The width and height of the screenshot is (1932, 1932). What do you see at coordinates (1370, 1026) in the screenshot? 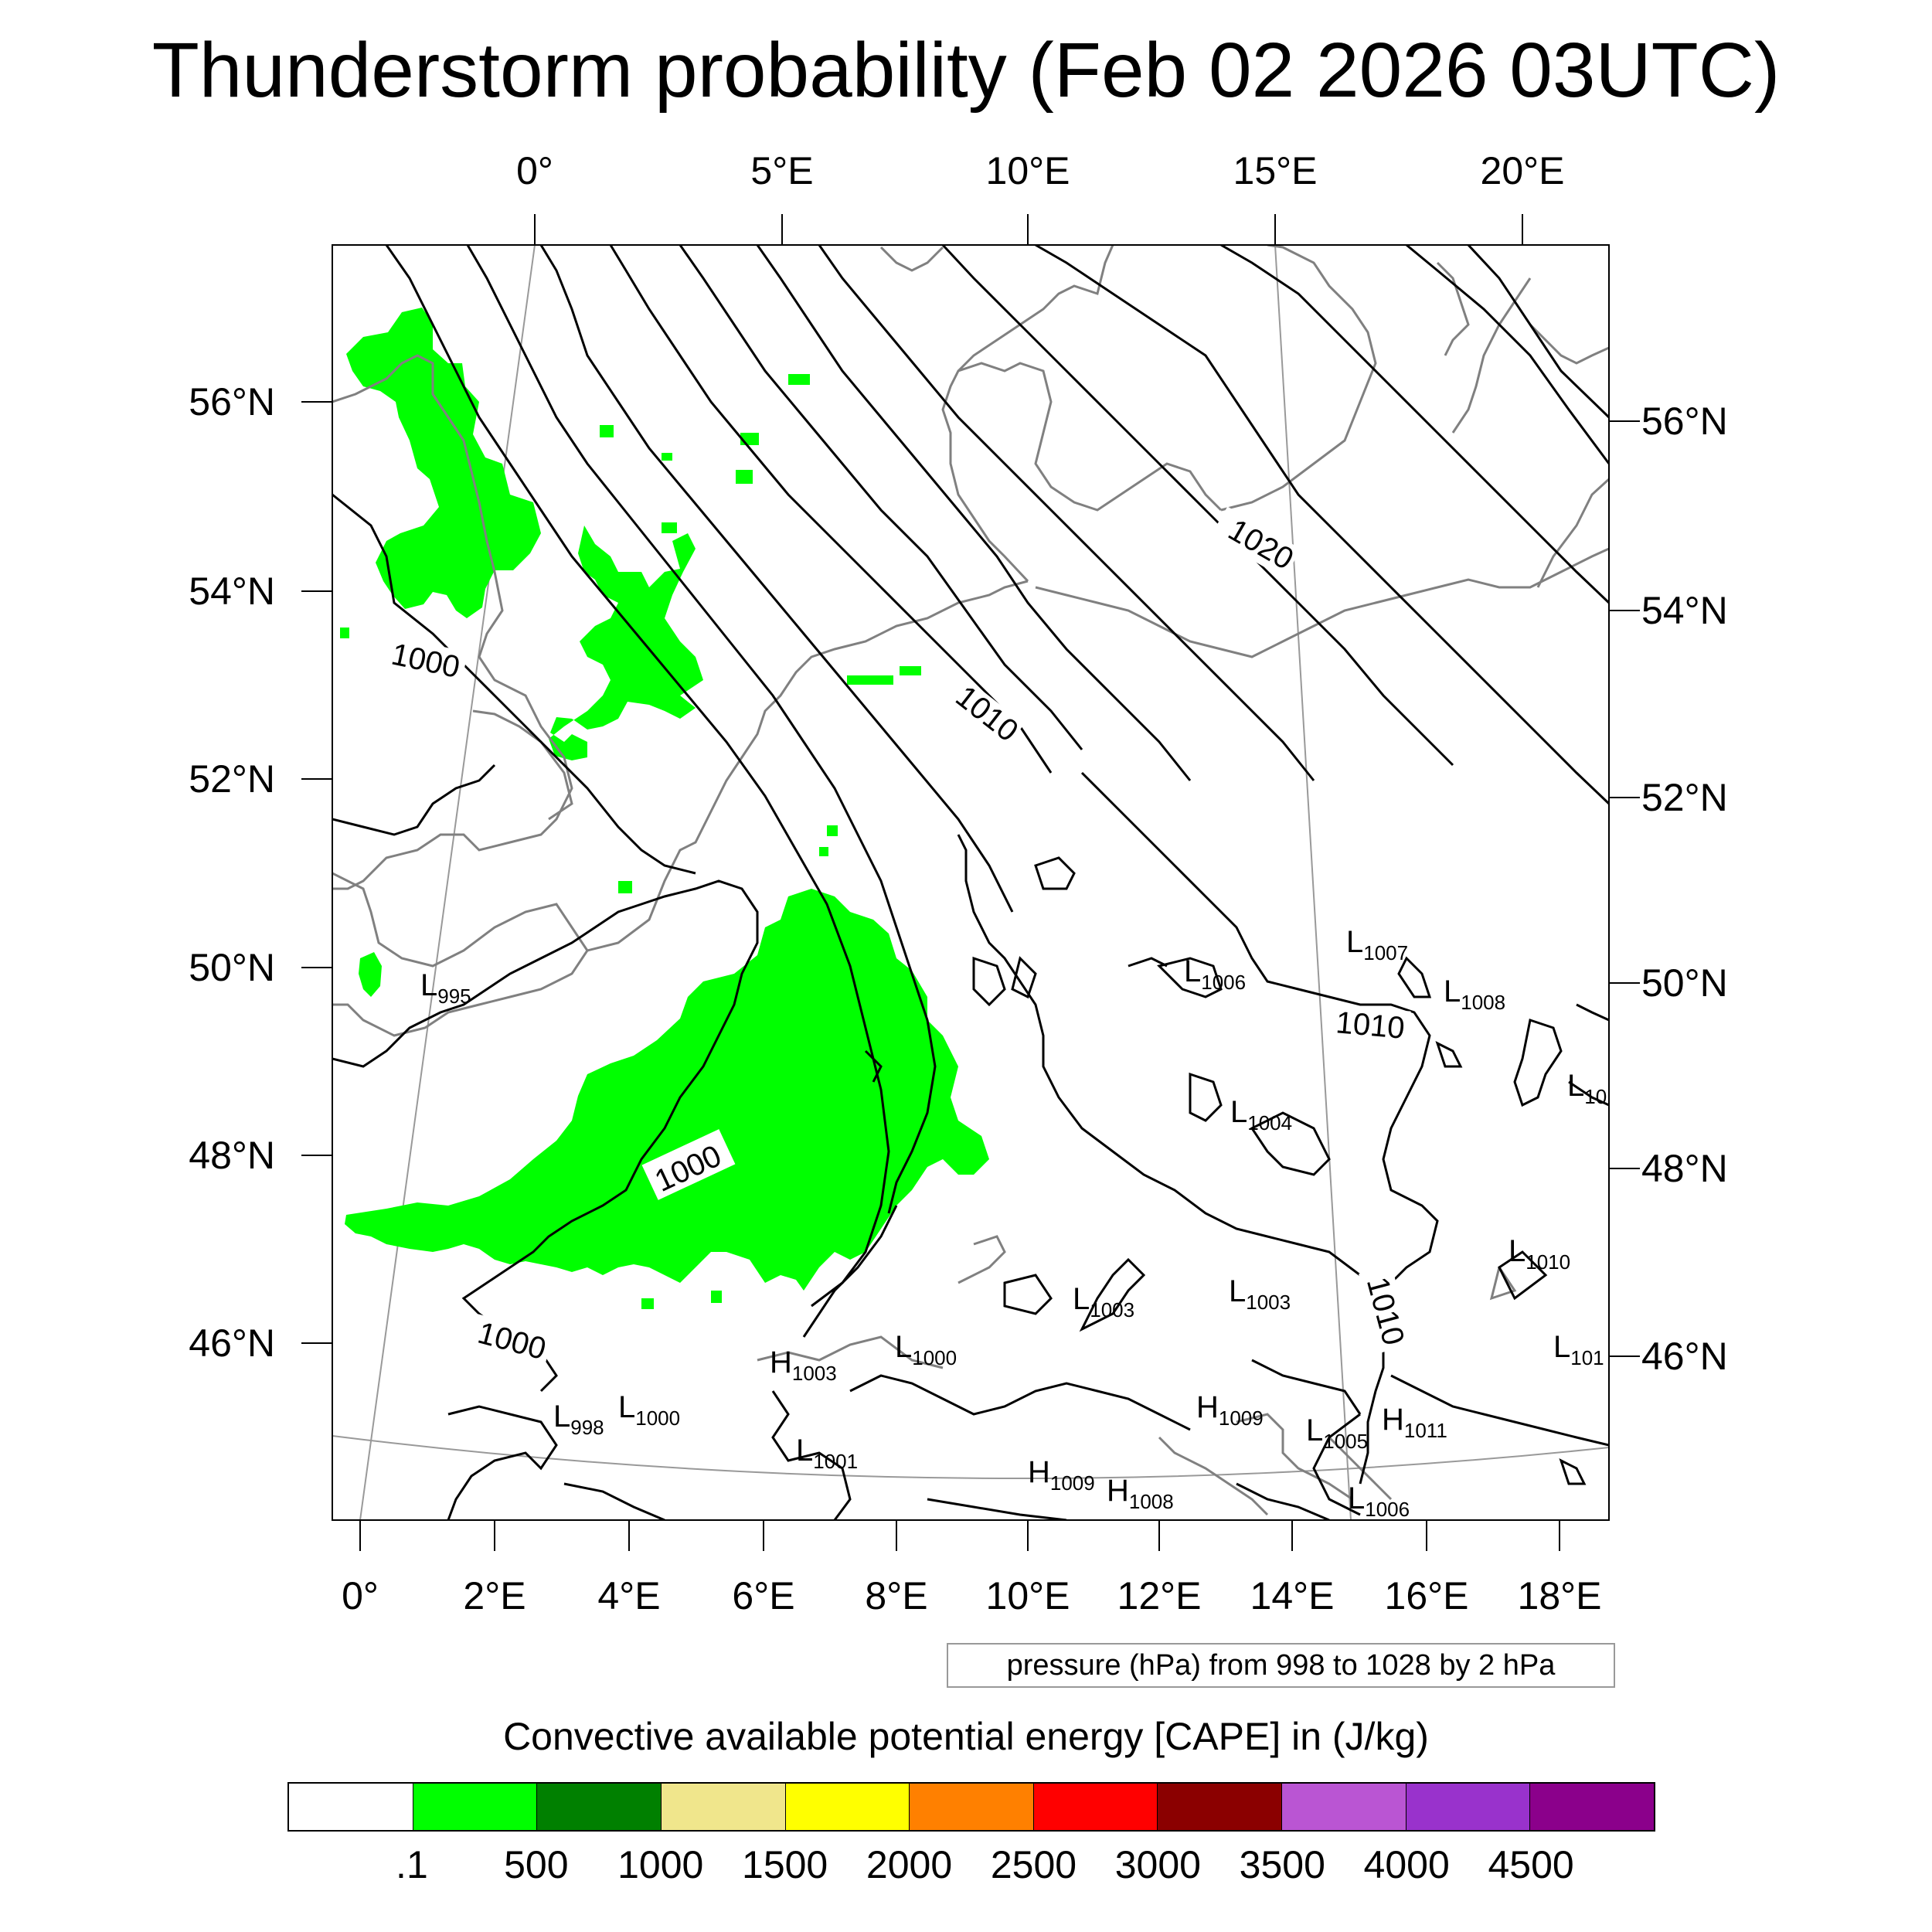
I see `isobar-label: 1010` at bounding box center [1370, 1026].